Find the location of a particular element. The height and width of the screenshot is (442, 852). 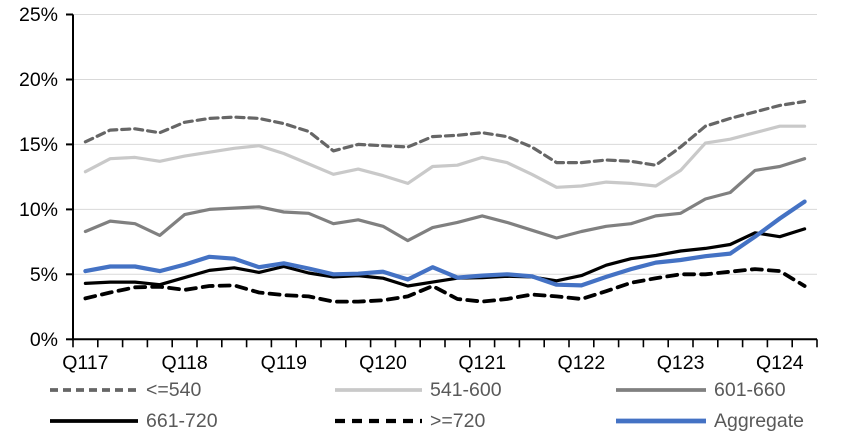

legend-item-Aggregate: Aggregate is located at coordinates (710, 421).